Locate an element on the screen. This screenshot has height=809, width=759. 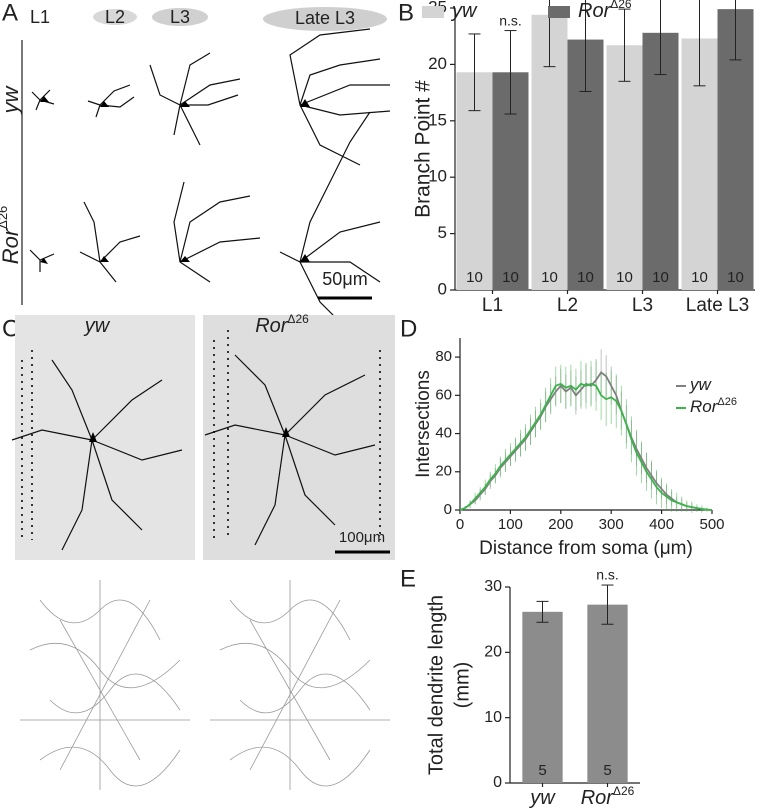
x-tick-label-main: Late L3 is located at coordinates (717, 305).